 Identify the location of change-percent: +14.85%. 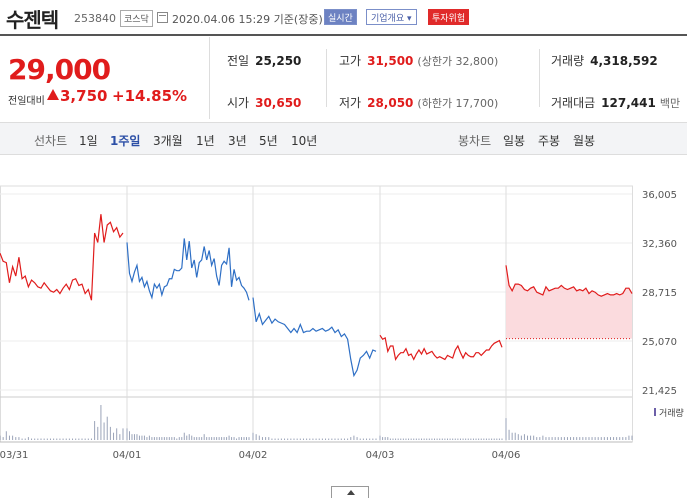
(150, 96).